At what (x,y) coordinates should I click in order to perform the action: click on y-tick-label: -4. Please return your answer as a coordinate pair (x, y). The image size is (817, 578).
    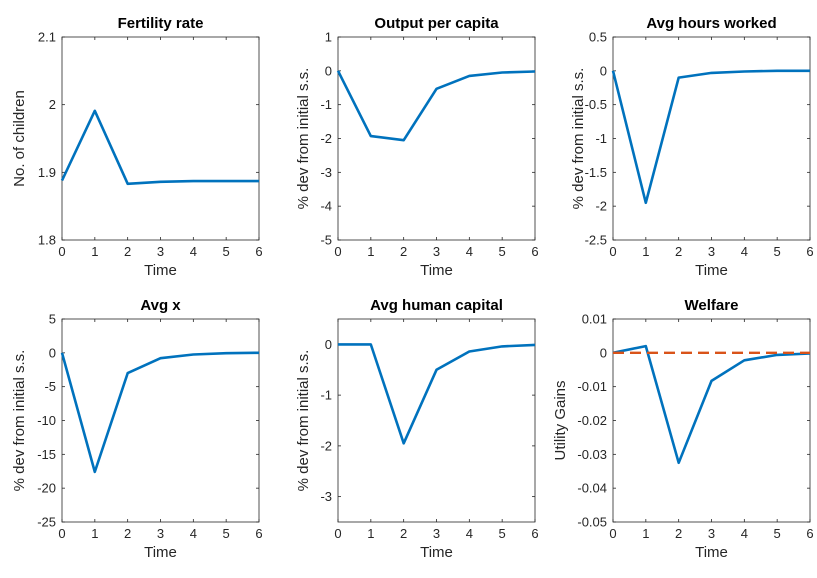
    Looking at the image, I should click on (326, 206).